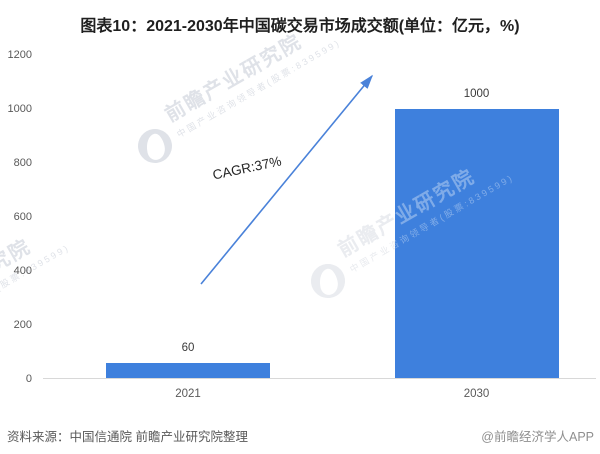  What do you see at coordinates (22, 217) in the screenshot?
I see `y-tick-600: 600` at bounding box center [22, 217].